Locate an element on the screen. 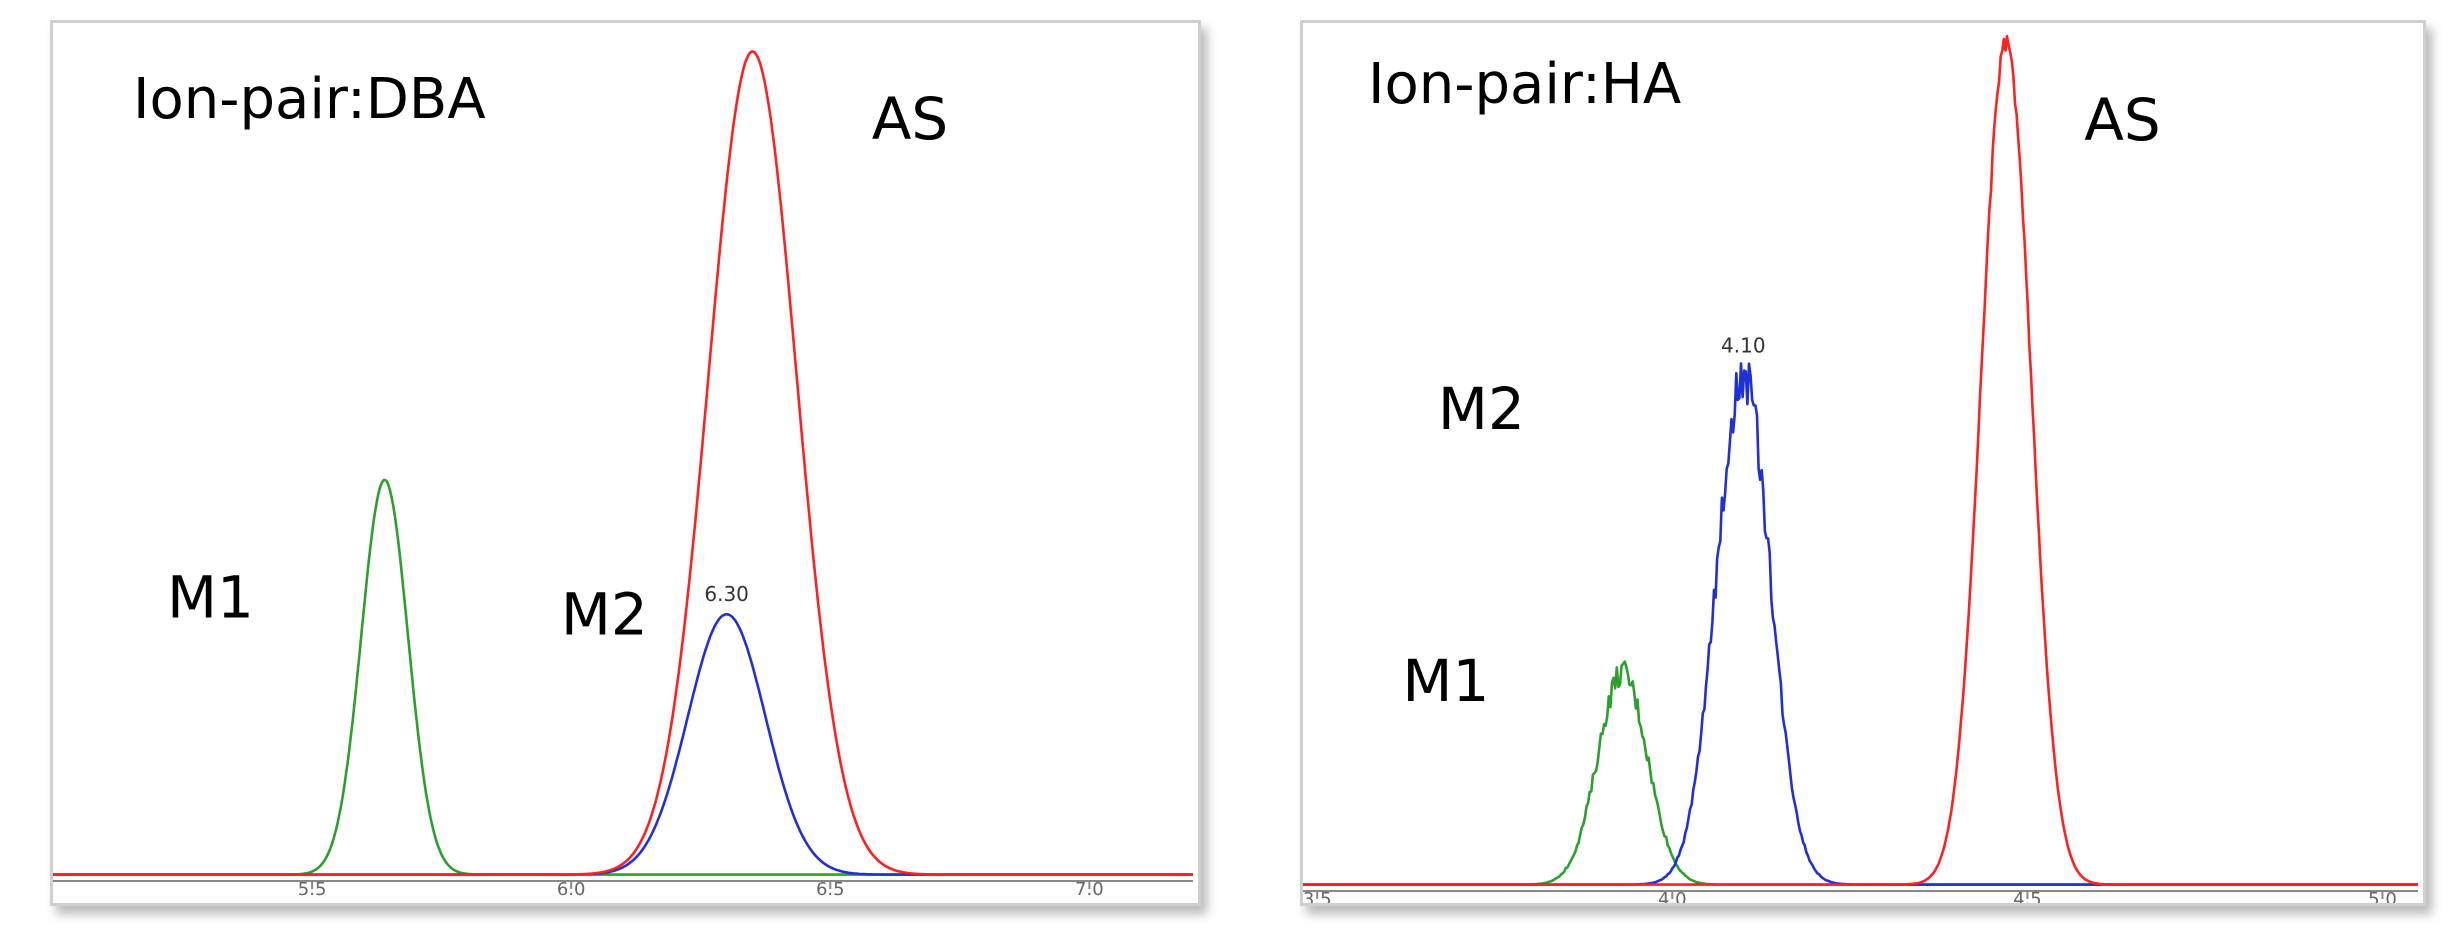 Image resolution: width=2463 pixels, height=946 pixels. x-tick-label: 5.5 is located at coordinates (312, 889).